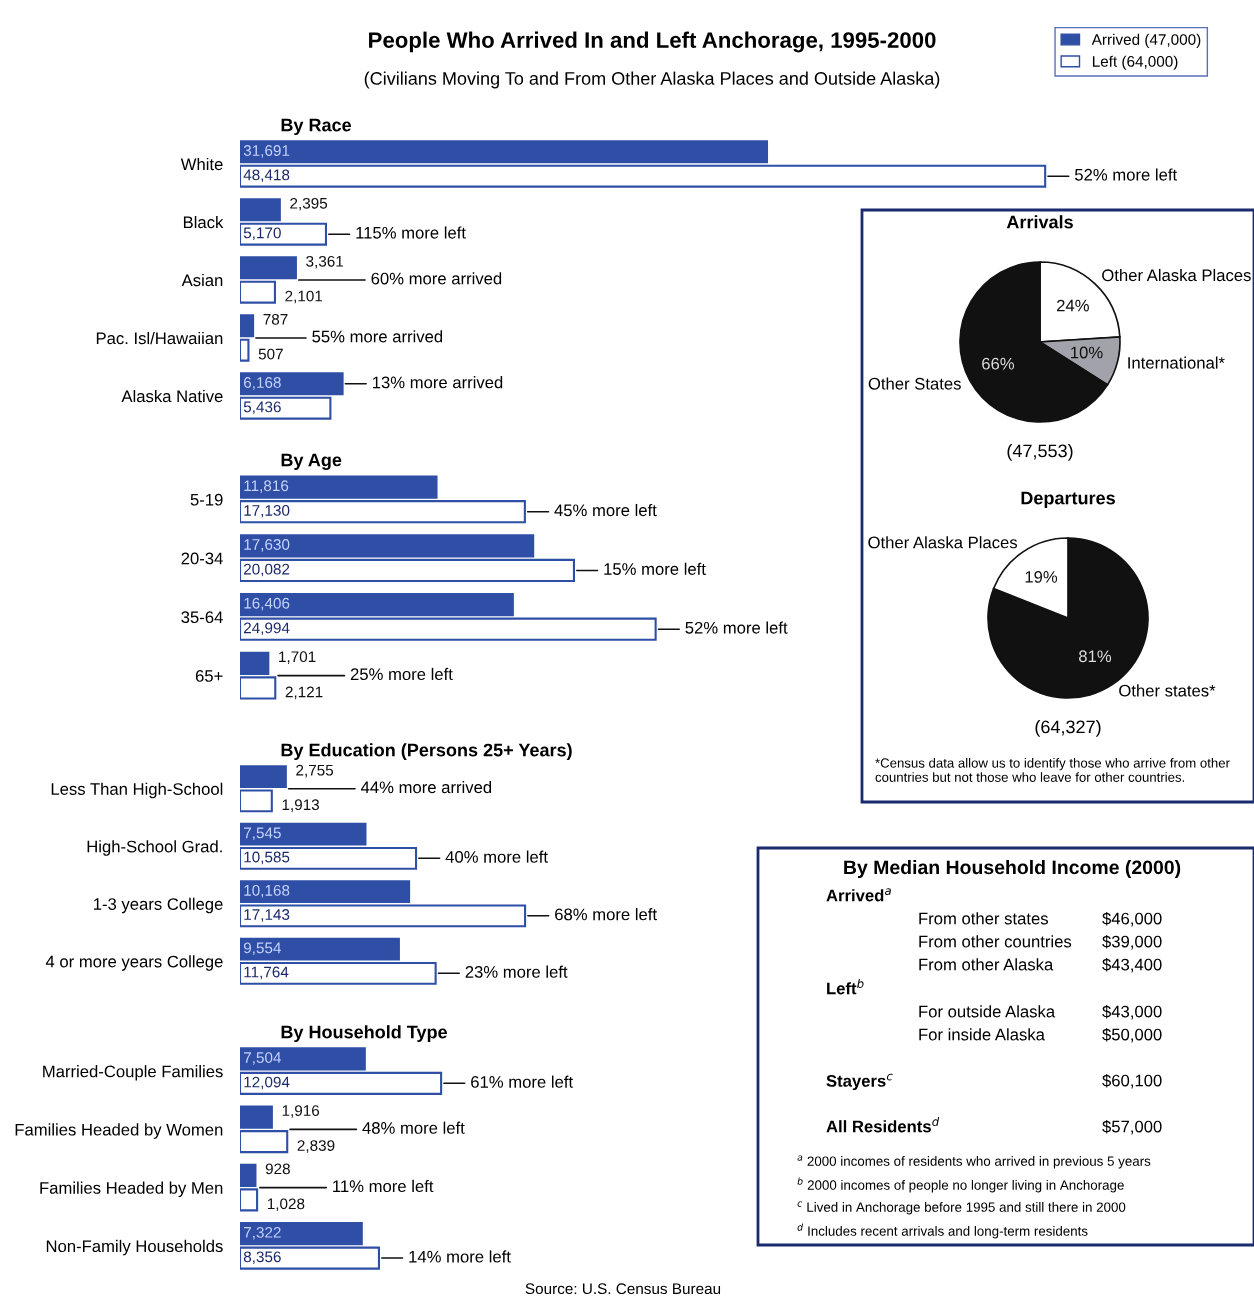 The height and width of the screenshot is (1304, 1254). What do you see at coordinates (309, 204) in the screenshot?
I see `data-label: 2,395` at bounding box center [309, 204].